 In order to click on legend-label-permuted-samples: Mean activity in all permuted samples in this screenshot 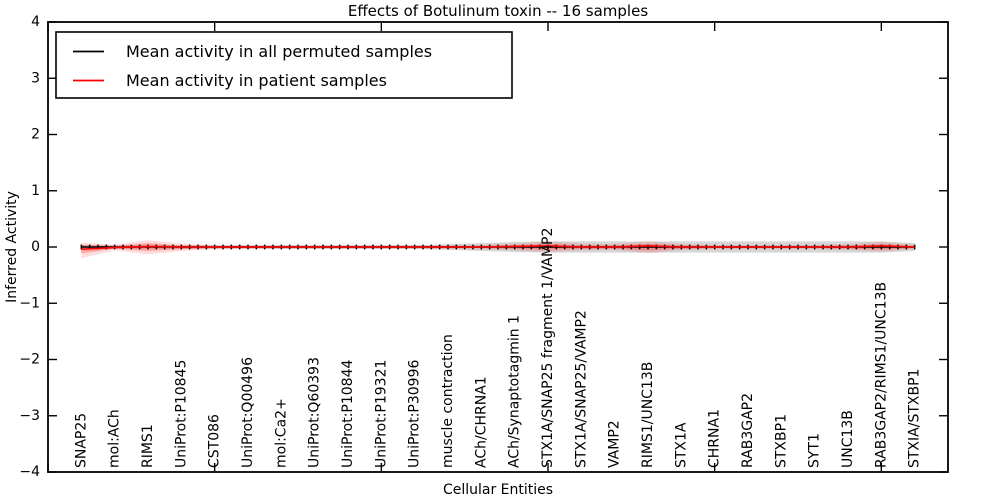, I will do `click(279, 51)`.